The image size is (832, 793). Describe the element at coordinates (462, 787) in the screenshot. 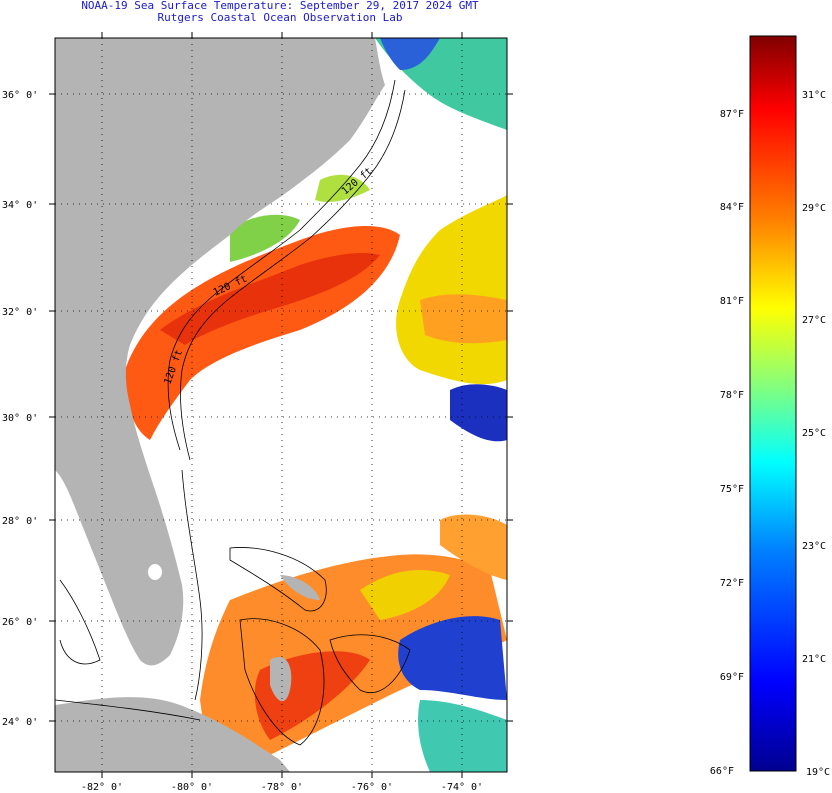

I see `lon-label: -74° 0'` at that location.